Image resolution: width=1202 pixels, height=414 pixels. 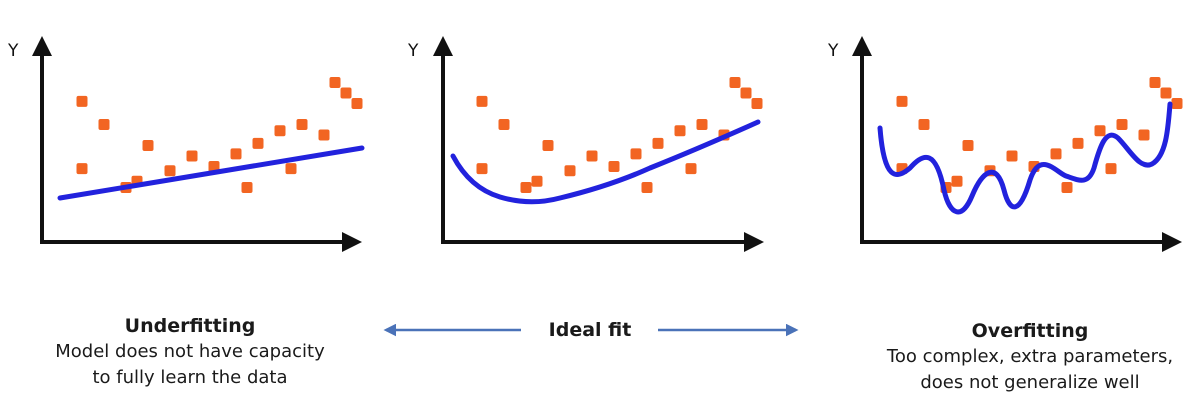 What do you see at coordinates (211, 173) in the screenshot?
I see `fit-line-linear` at bounding box center [211, 173].